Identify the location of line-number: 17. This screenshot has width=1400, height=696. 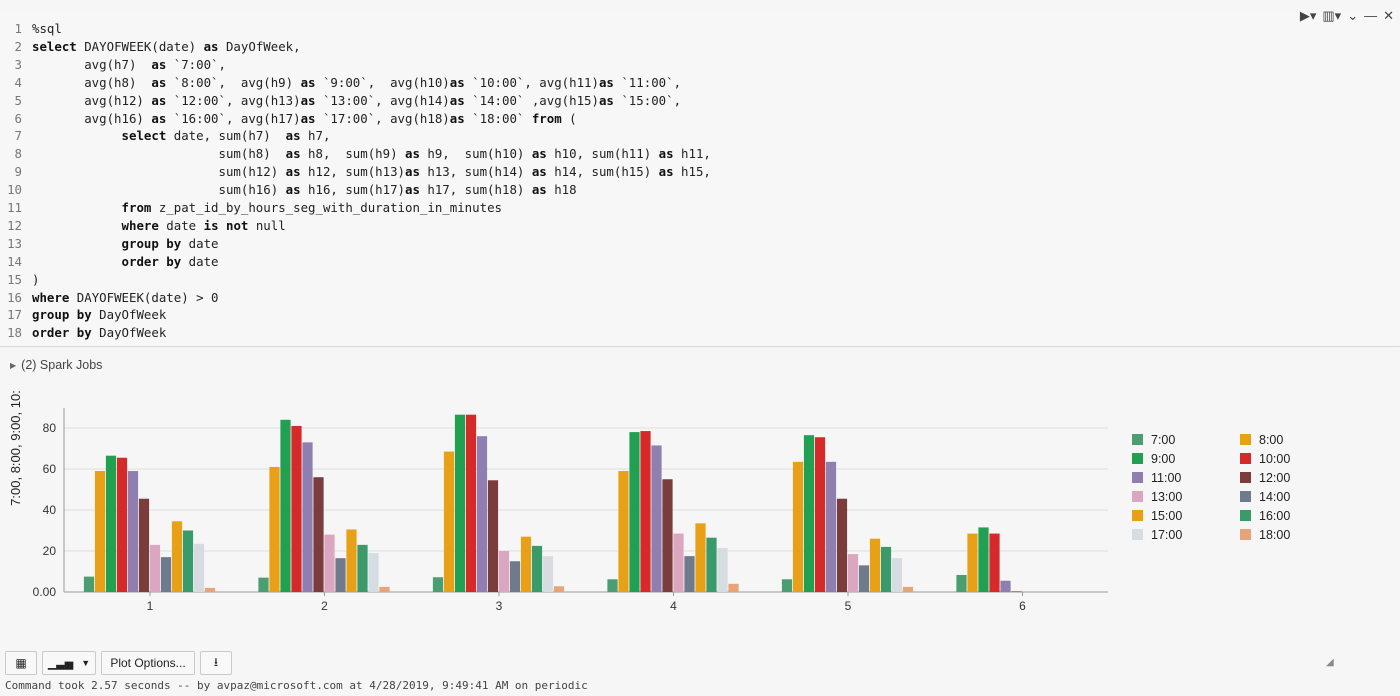
(14, 315).